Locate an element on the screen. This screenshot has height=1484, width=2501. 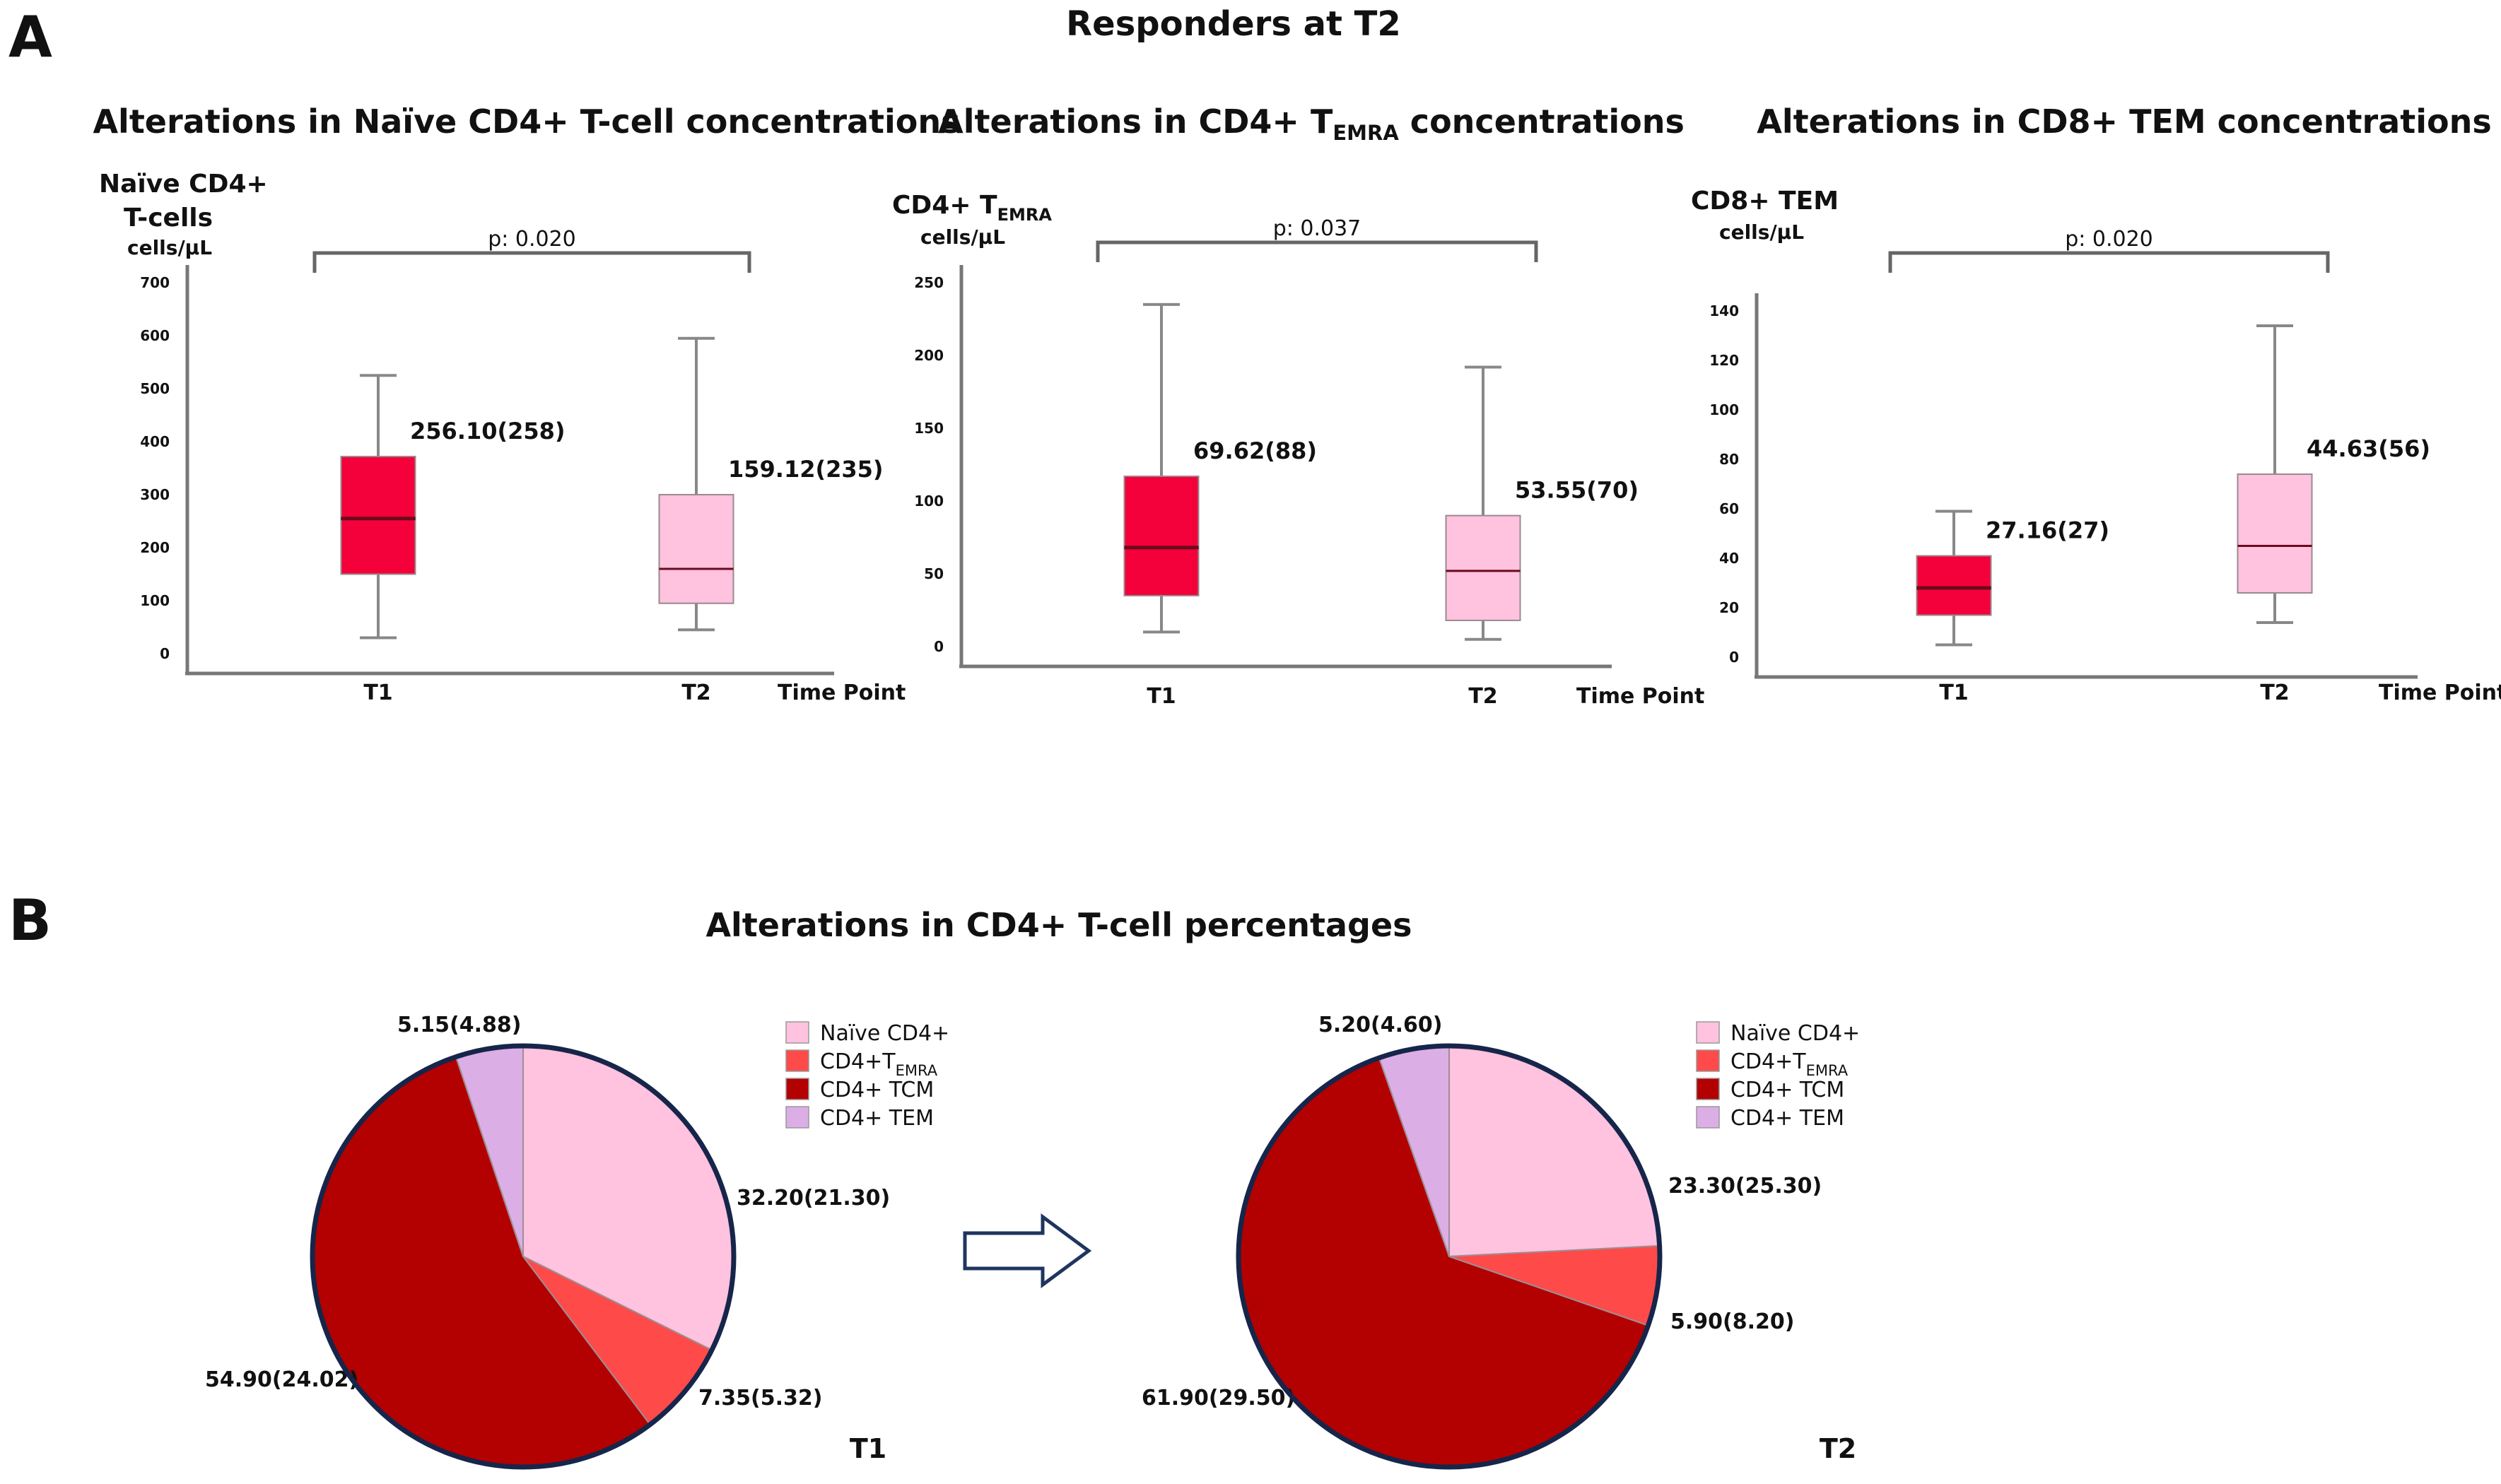
y-tick-label: 300 is located at coordinates (155, 494).